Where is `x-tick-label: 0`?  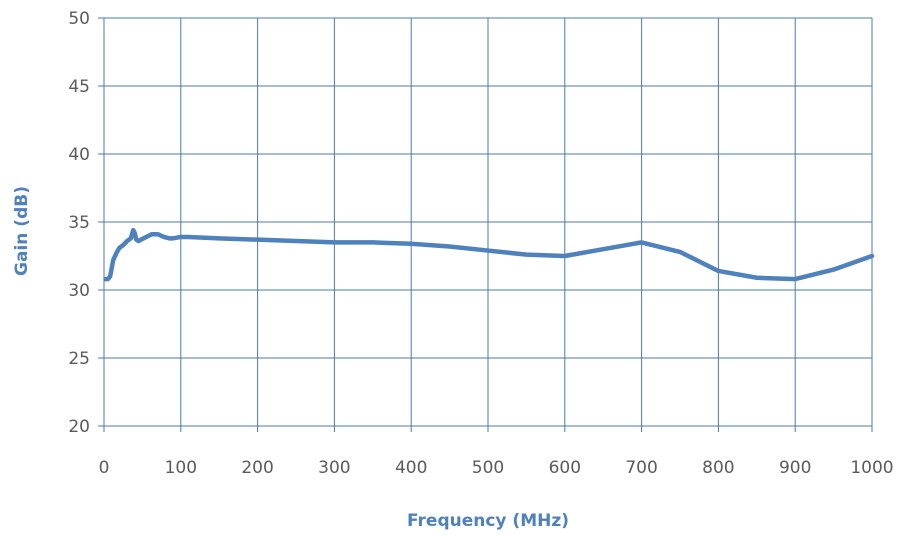 x-tick-label: 0 is located at coordinates (104, 468).